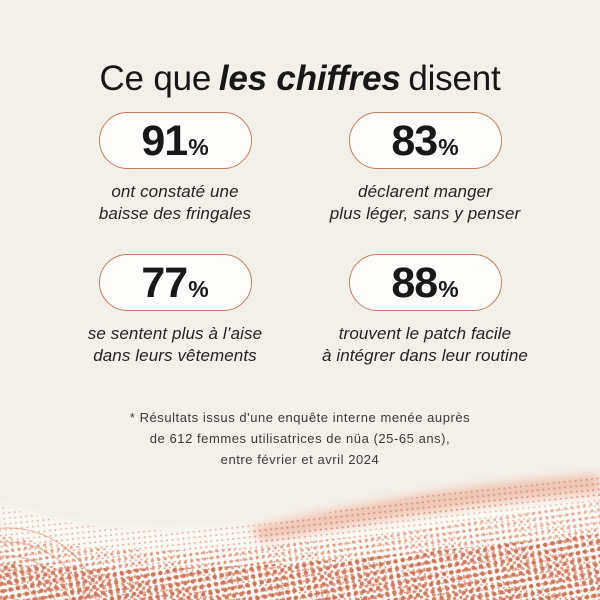 The height and width of the screenshot is (600, 600). Describe the element at coordinates (425, 191) in the screenshot. I see `stat-label-line: déclarent manger` at that location.